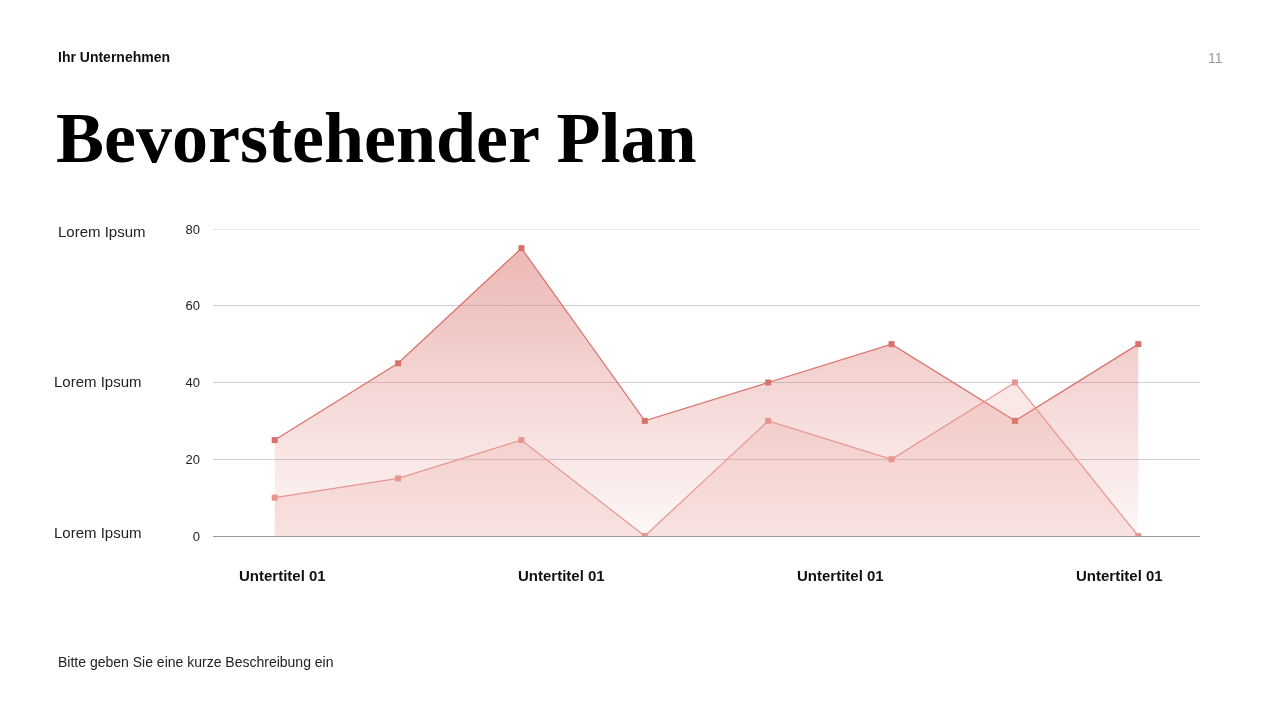 This screenshot has height=720, width=1280. I want to click on y-tick-label: 40, so click(192, 383).